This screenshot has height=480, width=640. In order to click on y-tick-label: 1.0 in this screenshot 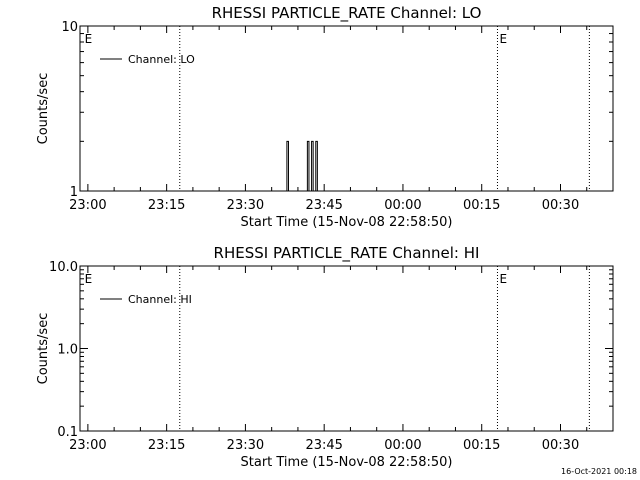, I will do `click(67, 350)`.